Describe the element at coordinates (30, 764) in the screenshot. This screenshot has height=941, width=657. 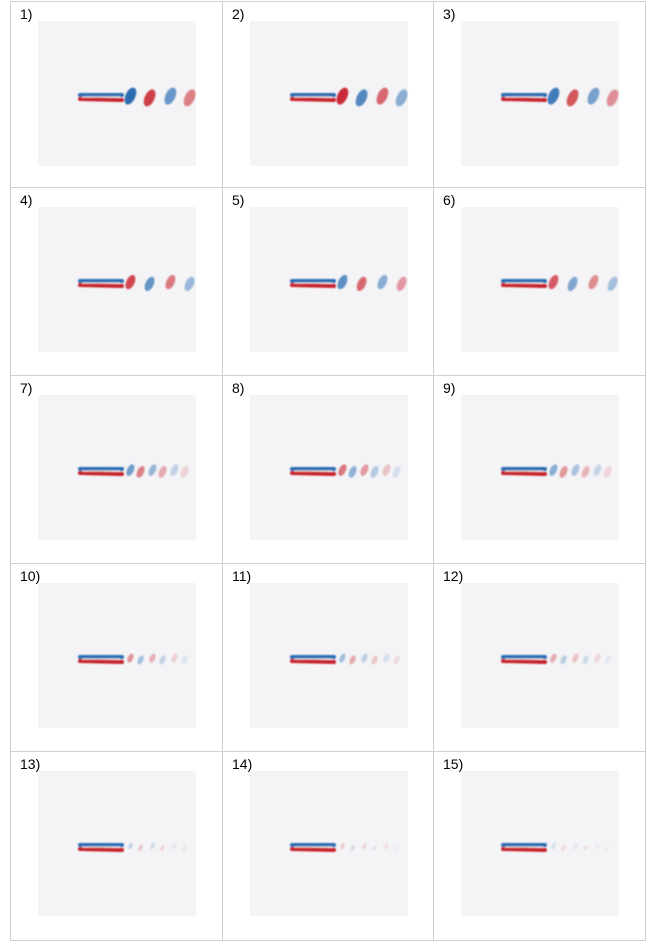
I see `panel-label: 13)` at that location.